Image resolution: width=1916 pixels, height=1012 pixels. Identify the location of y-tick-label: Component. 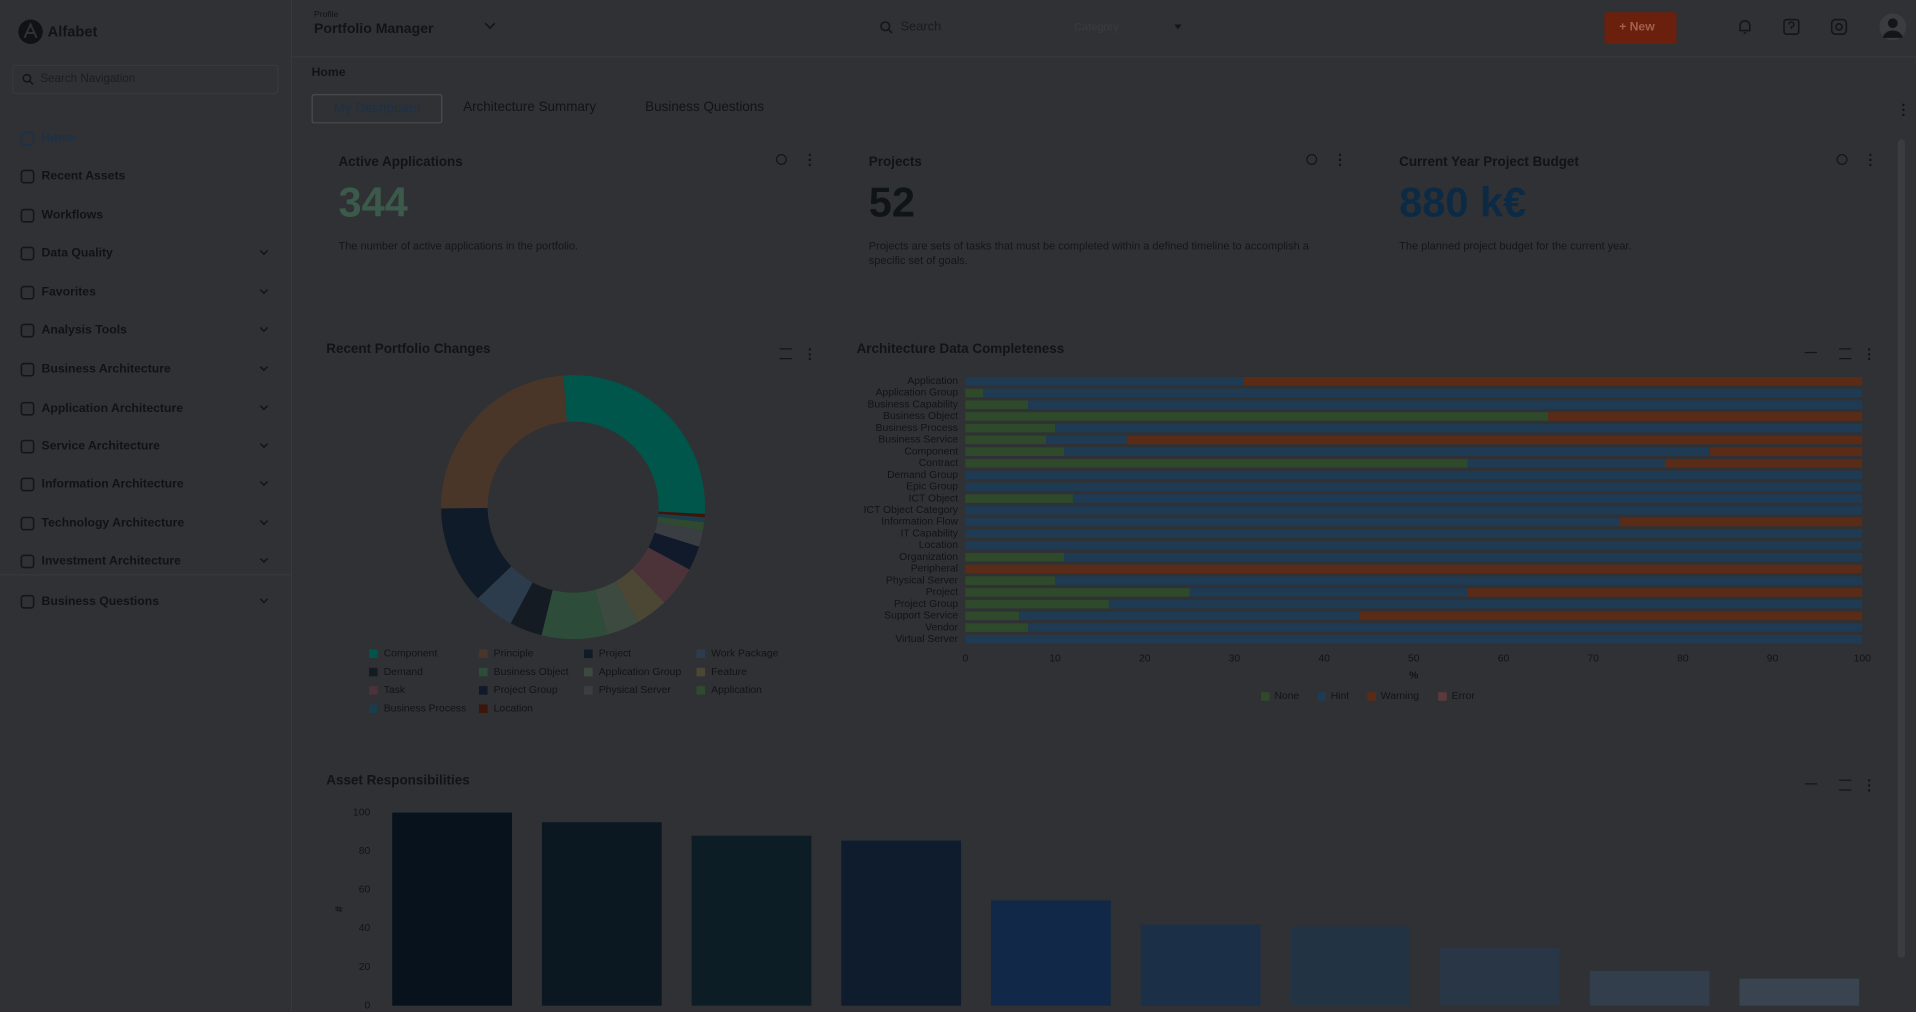
(931, 451).